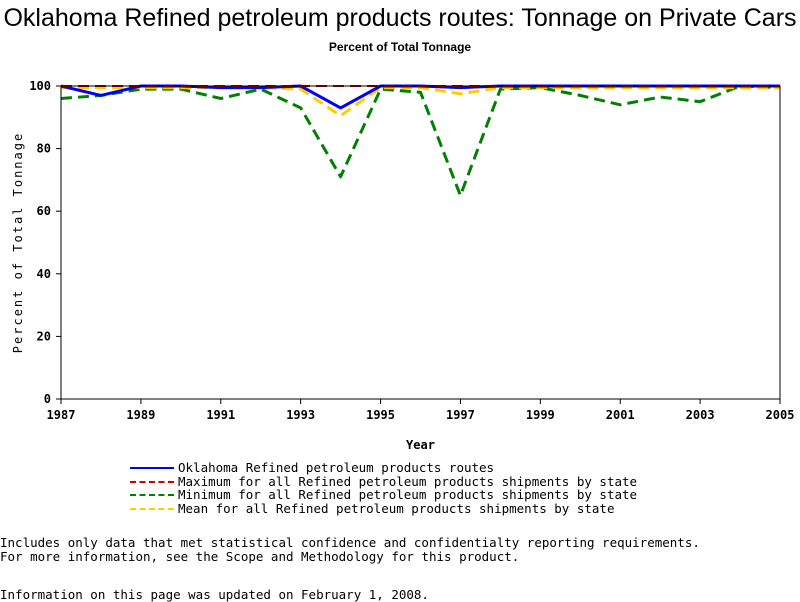 The height and width of the screenshot is (602, 800). Describe the element at coordinates (44, 336) in the screenshot. I see `y-tick-label: 20` at that location.